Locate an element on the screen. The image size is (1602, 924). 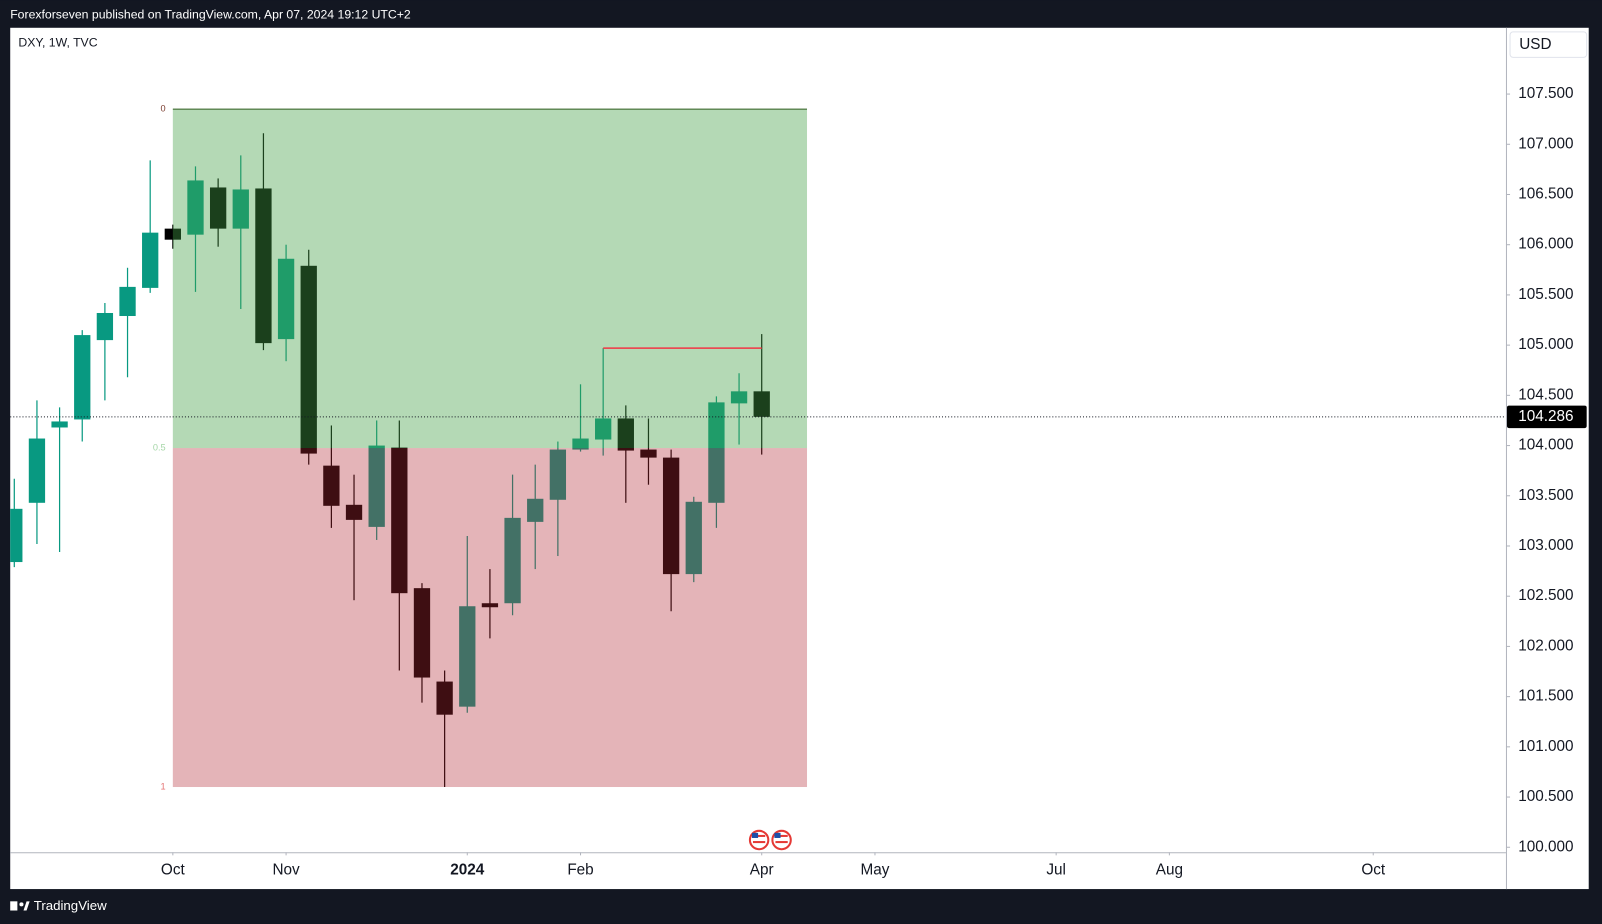
x-tick-label: Aug is located at coordinates (1169, 870).